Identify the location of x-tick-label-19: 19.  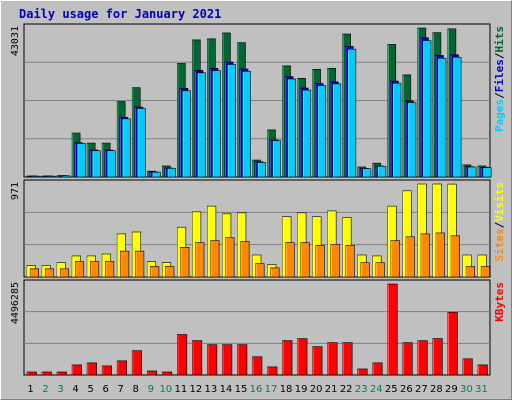
(301, 389).